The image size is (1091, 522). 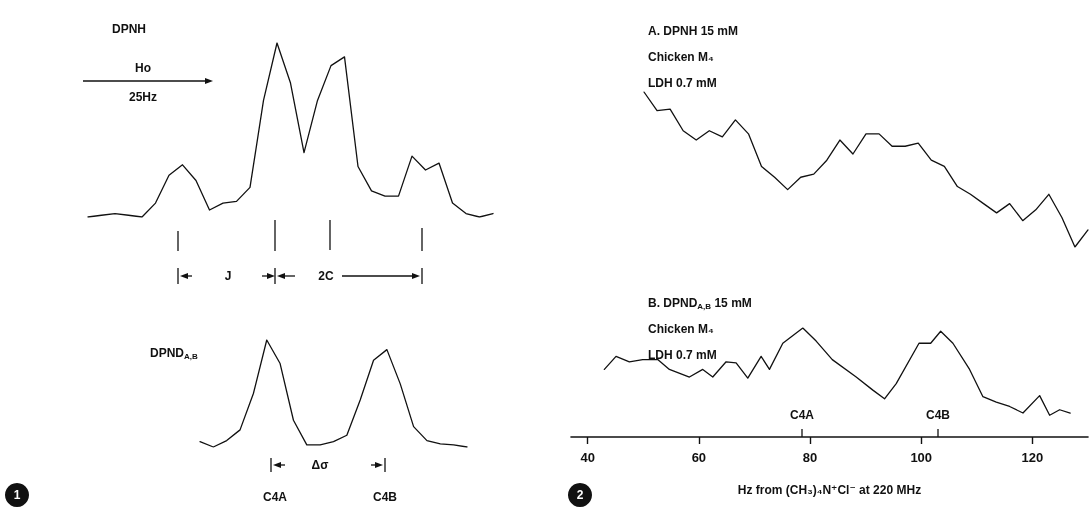 I want to click on x-tick-label: 60, so click(x=699, y=457).